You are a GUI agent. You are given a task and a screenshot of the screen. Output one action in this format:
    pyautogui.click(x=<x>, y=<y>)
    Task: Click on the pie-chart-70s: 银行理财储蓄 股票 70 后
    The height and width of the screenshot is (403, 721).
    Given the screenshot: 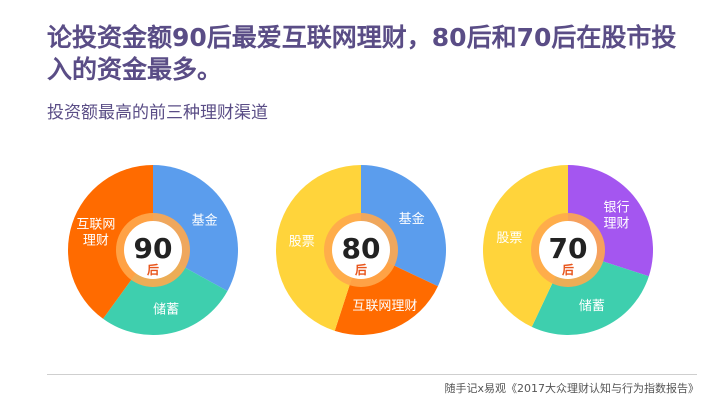 What is the action you would take?
    pyautogui.click(x=568, y=249)
    